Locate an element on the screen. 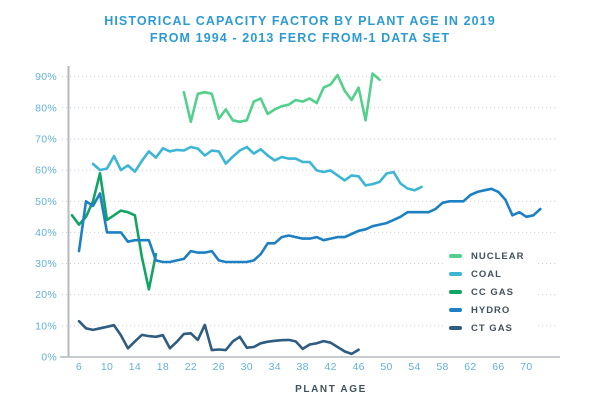 This screenshot has height=411, width=600. series-line-nuclear is located at coordinates (281, 98).